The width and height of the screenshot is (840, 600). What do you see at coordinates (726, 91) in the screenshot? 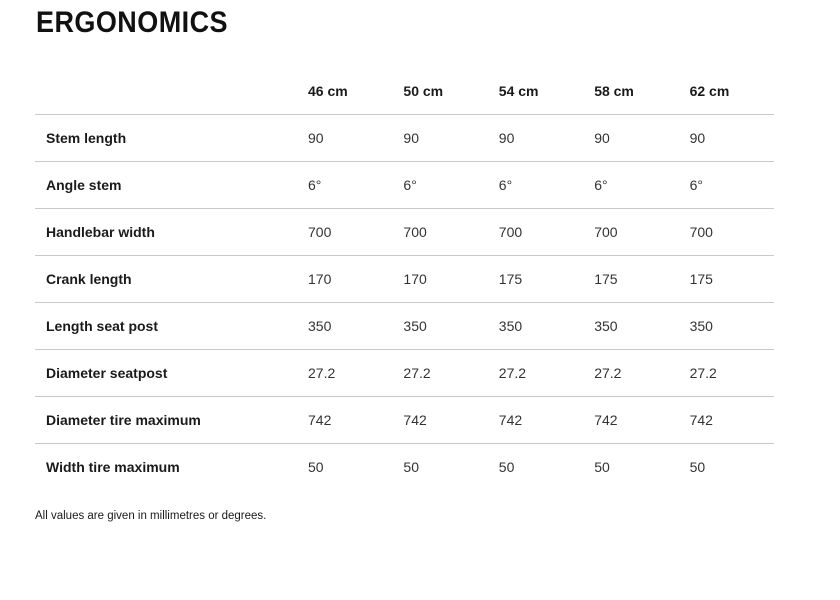
I see `column-header-62cm: 62 cm` at bounding box center [726, 91].